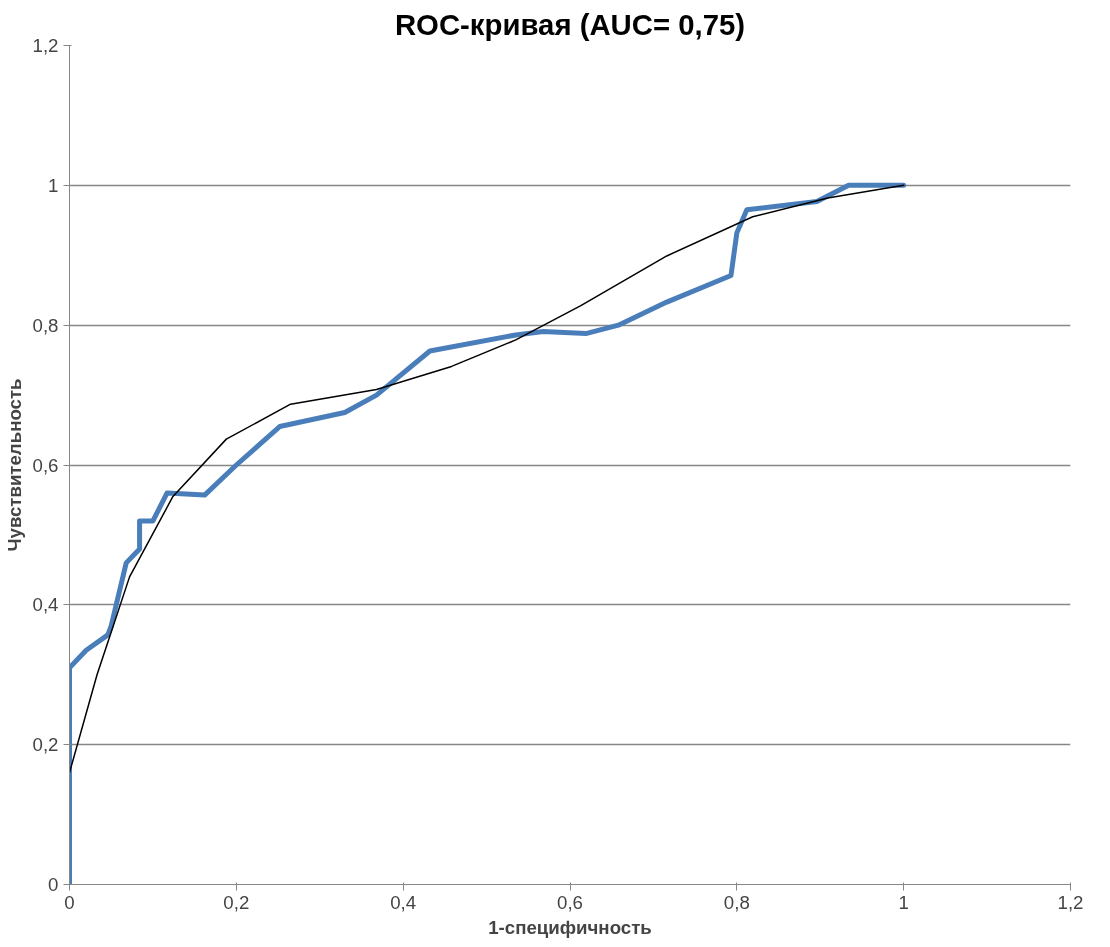  Describe the element at coordinates (903, 902) in the screenshot. I see `x-tick-label: 1` at that location.